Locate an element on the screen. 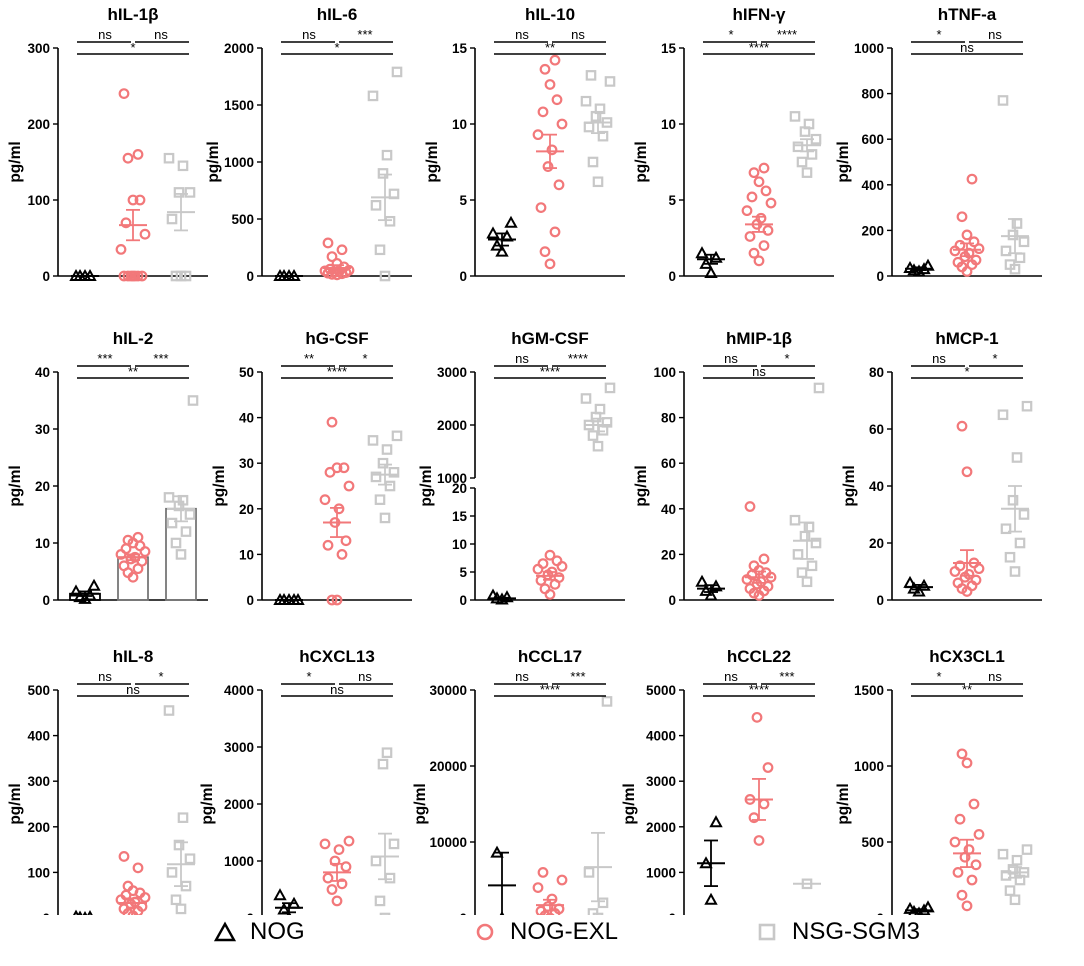 This screenshot has width=1084, height=966. chart-title: hGM-CSF is located at coordinates (549, 338).